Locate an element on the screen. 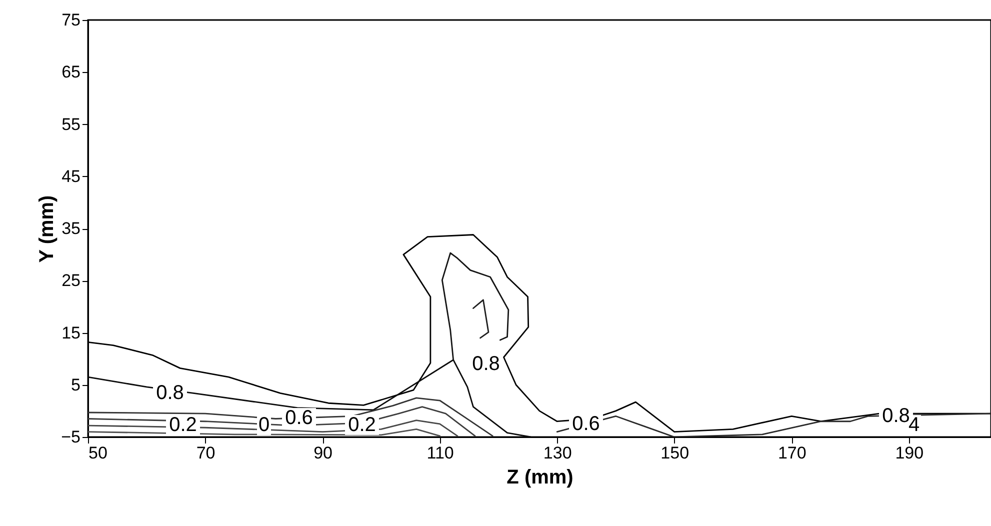 The height and width of the screenshot is (526, 991). x-tick-label: 110 is located at coordinates (440, 453).